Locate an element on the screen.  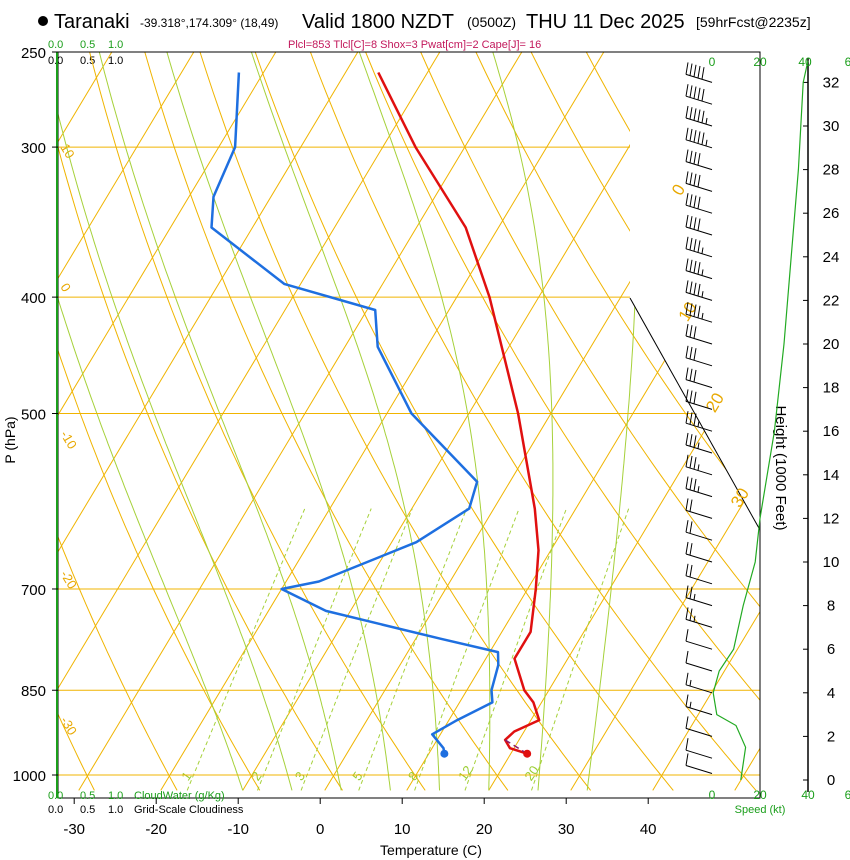
speed-tick-label: 20 is located at coordinates (760, 795).